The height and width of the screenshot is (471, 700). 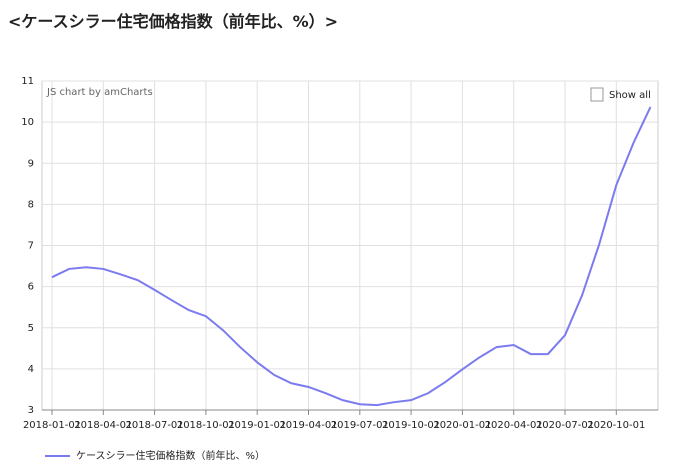 I want to click on y-tick-label: 3, so click(x=31, y=410).